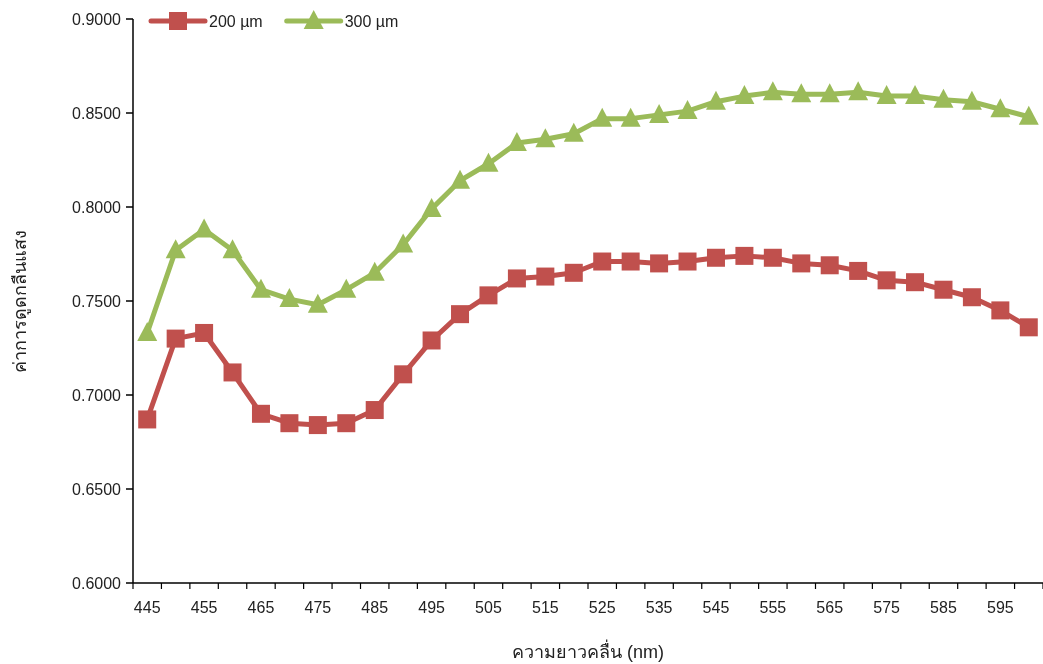 This screenshot has width=1043, height=664. What do you see at coordinates (97, 395) in the screenshot?
I see `y-tick-label: 0.7000` at bounding box center [97, 395].